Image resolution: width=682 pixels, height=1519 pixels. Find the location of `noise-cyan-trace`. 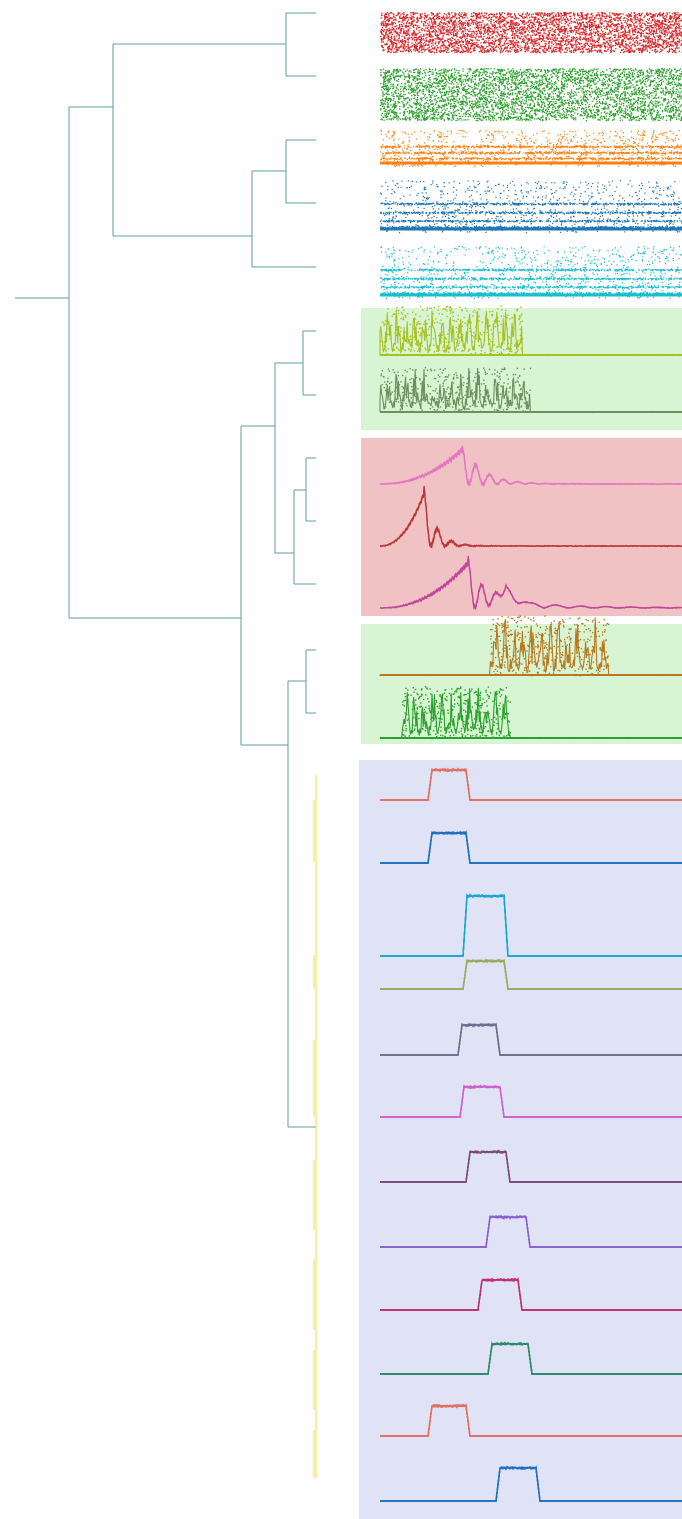

noise-cyan-trace is located at coordinates (531, 272).